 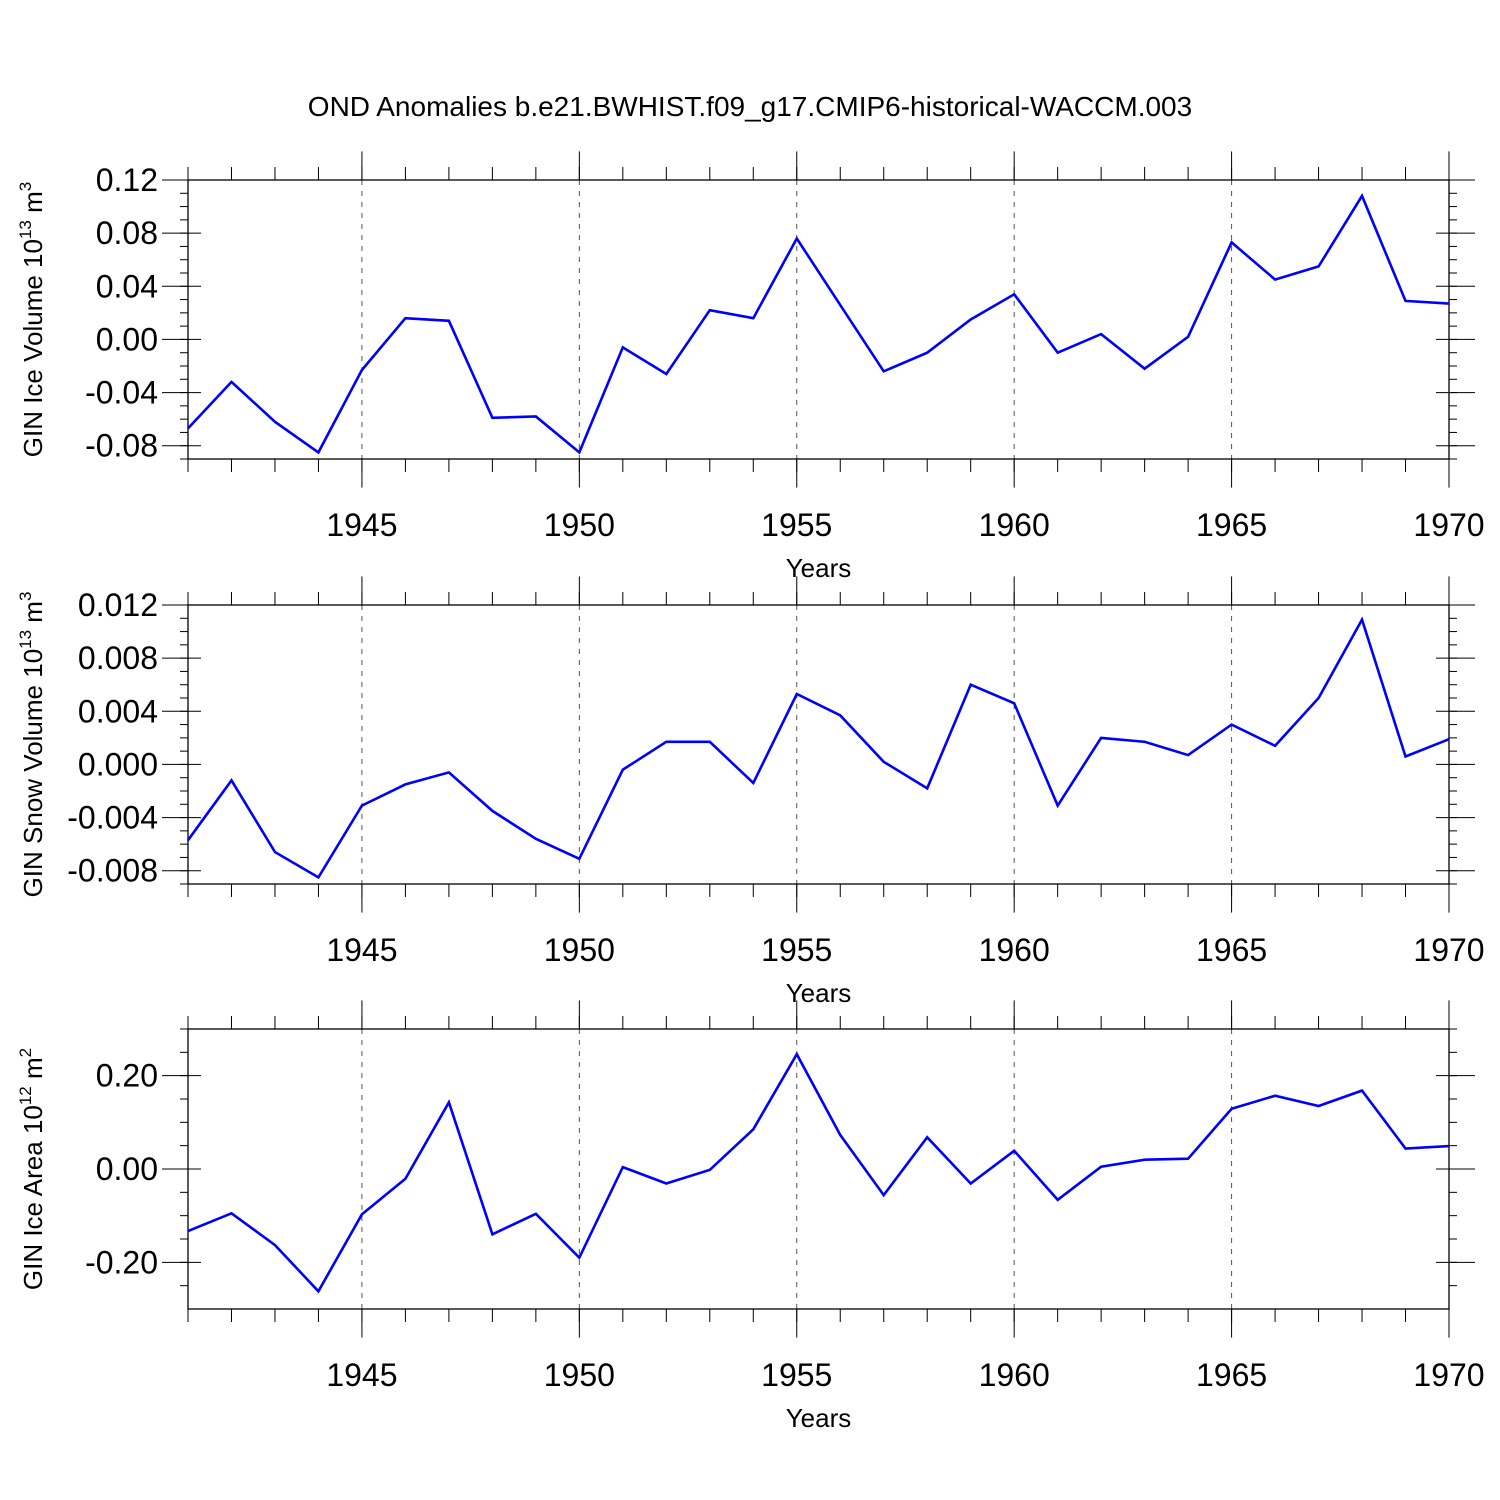 I want to click on y-tick-label: -0.008, so click(x=112, y=871).